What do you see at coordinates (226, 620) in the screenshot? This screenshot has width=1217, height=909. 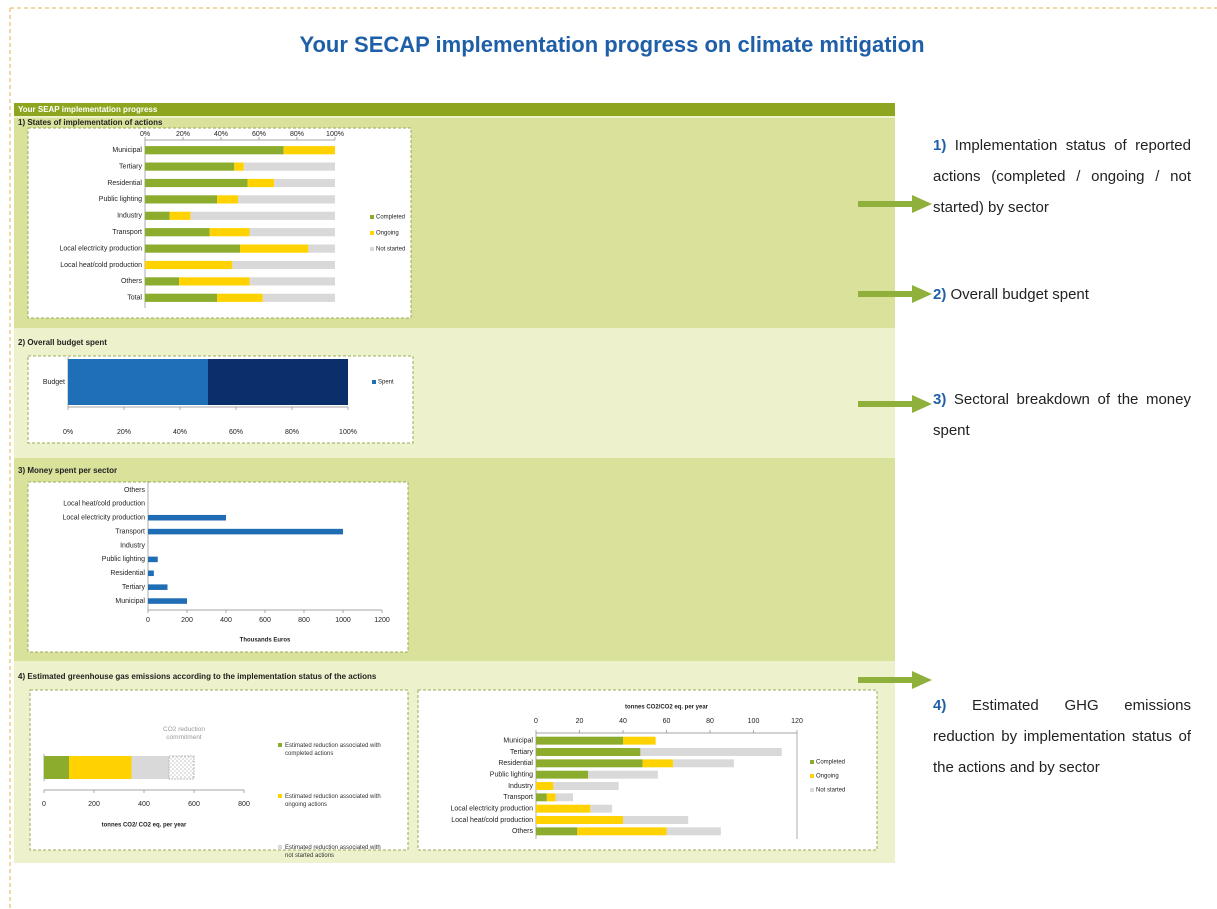 I see `x-tick-label: 400` at bounding box center [226, 620].